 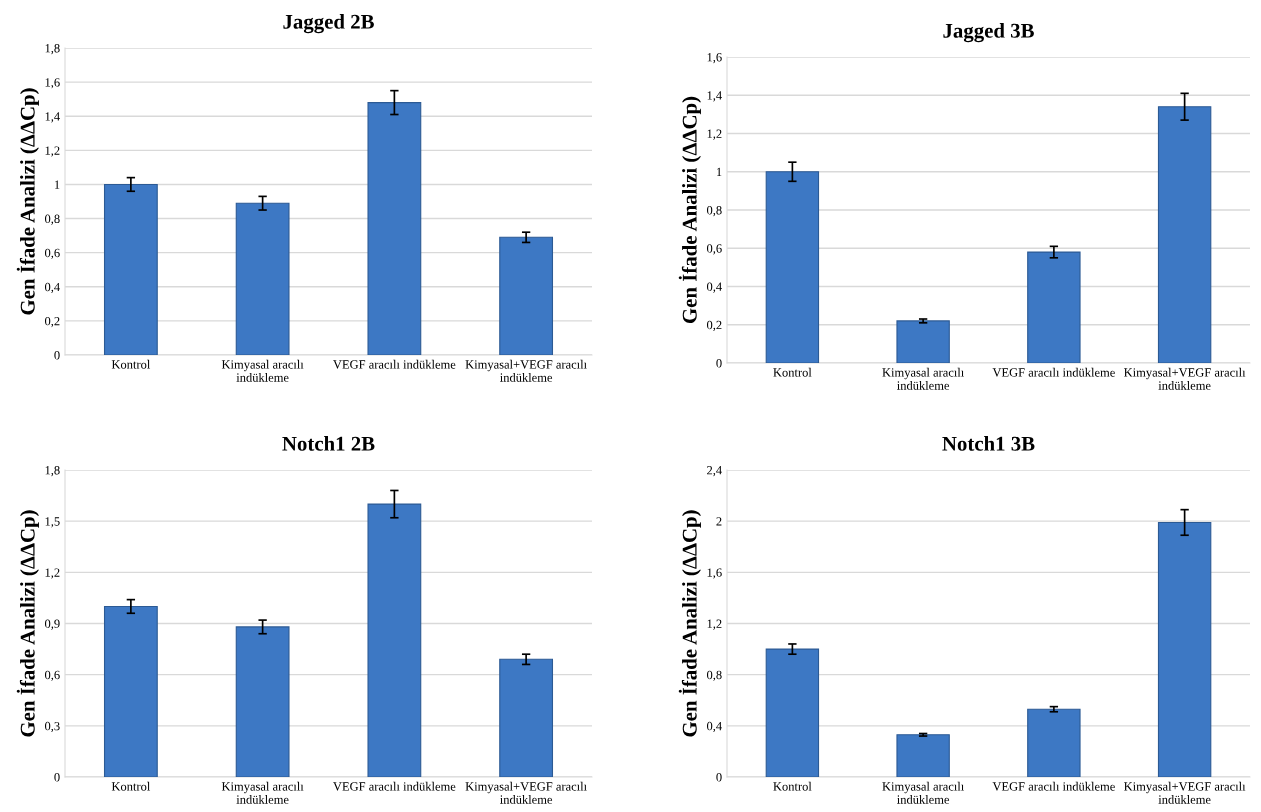 I want to click on y-tick-label: 2,4, so click(x=714, y=471).